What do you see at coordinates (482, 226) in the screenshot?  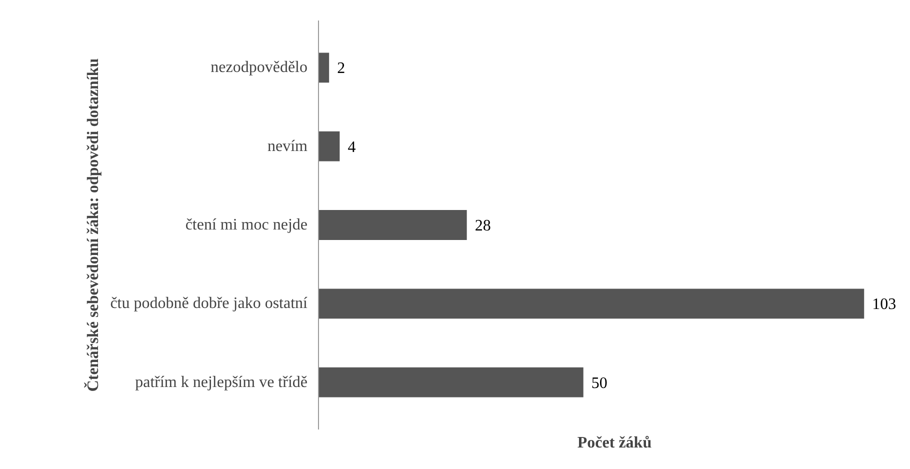 I see `data-label: 28` at bounding box center [482, 226].